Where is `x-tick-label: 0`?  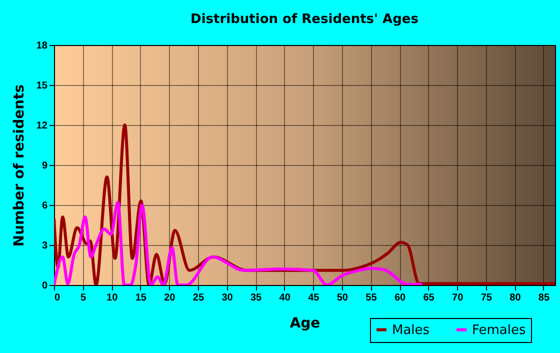 x-tick-label: 0 is located at coordinates (57, 298).